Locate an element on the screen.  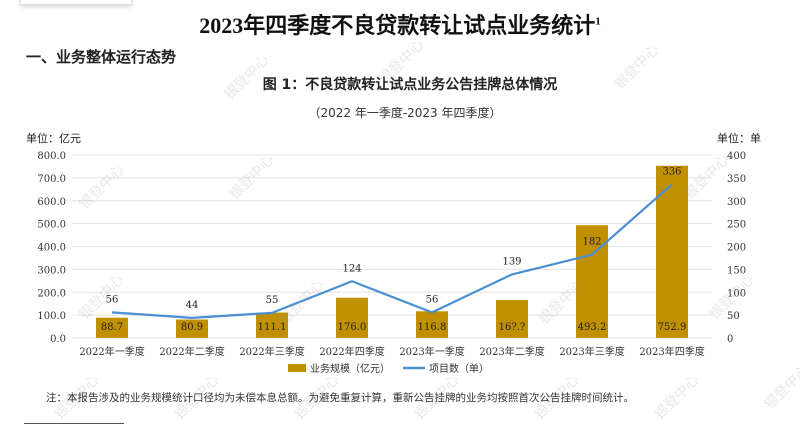
x-axis-category: 2022年三季度 is located at coordinates (271, 351).